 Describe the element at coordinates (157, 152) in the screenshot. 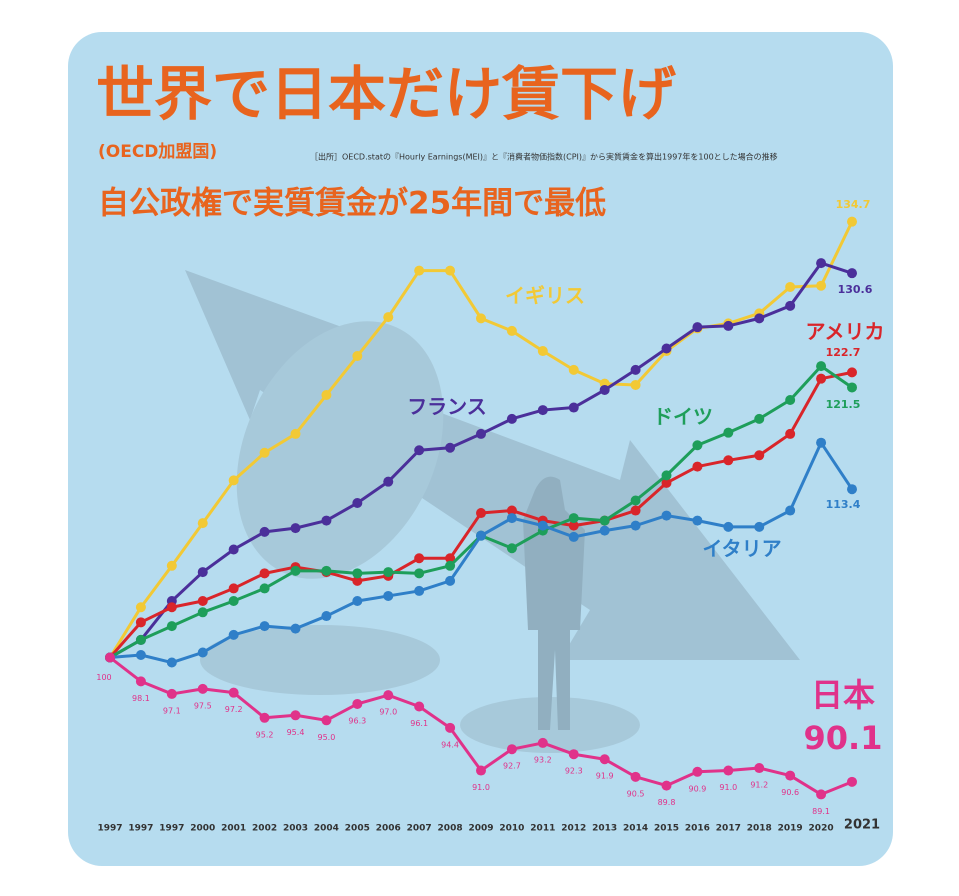

I see `chart-note: (OECD加盟国)` at that location.